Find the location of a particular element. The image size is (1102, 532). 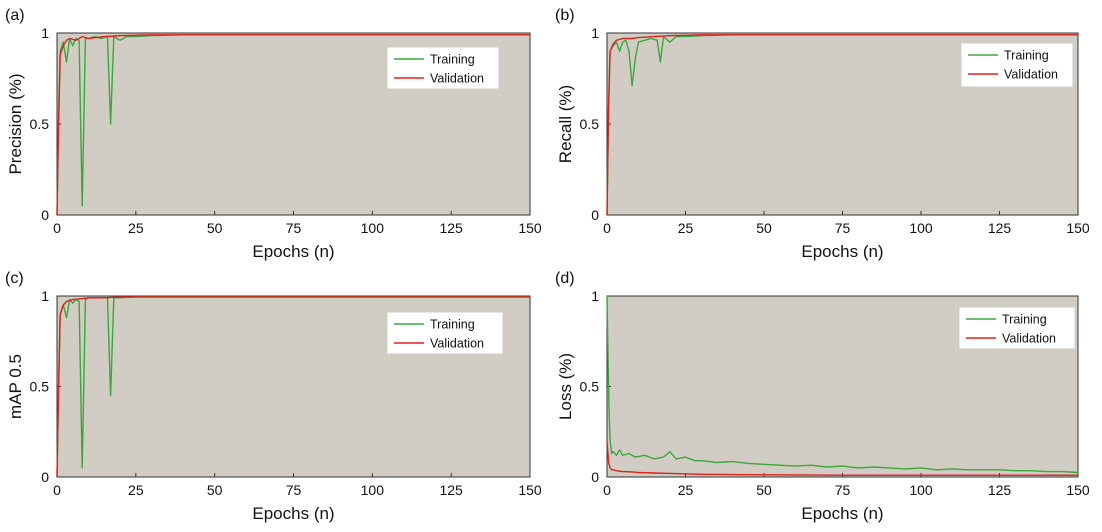

panel-label: (d) is located at coordinates (565, 278).